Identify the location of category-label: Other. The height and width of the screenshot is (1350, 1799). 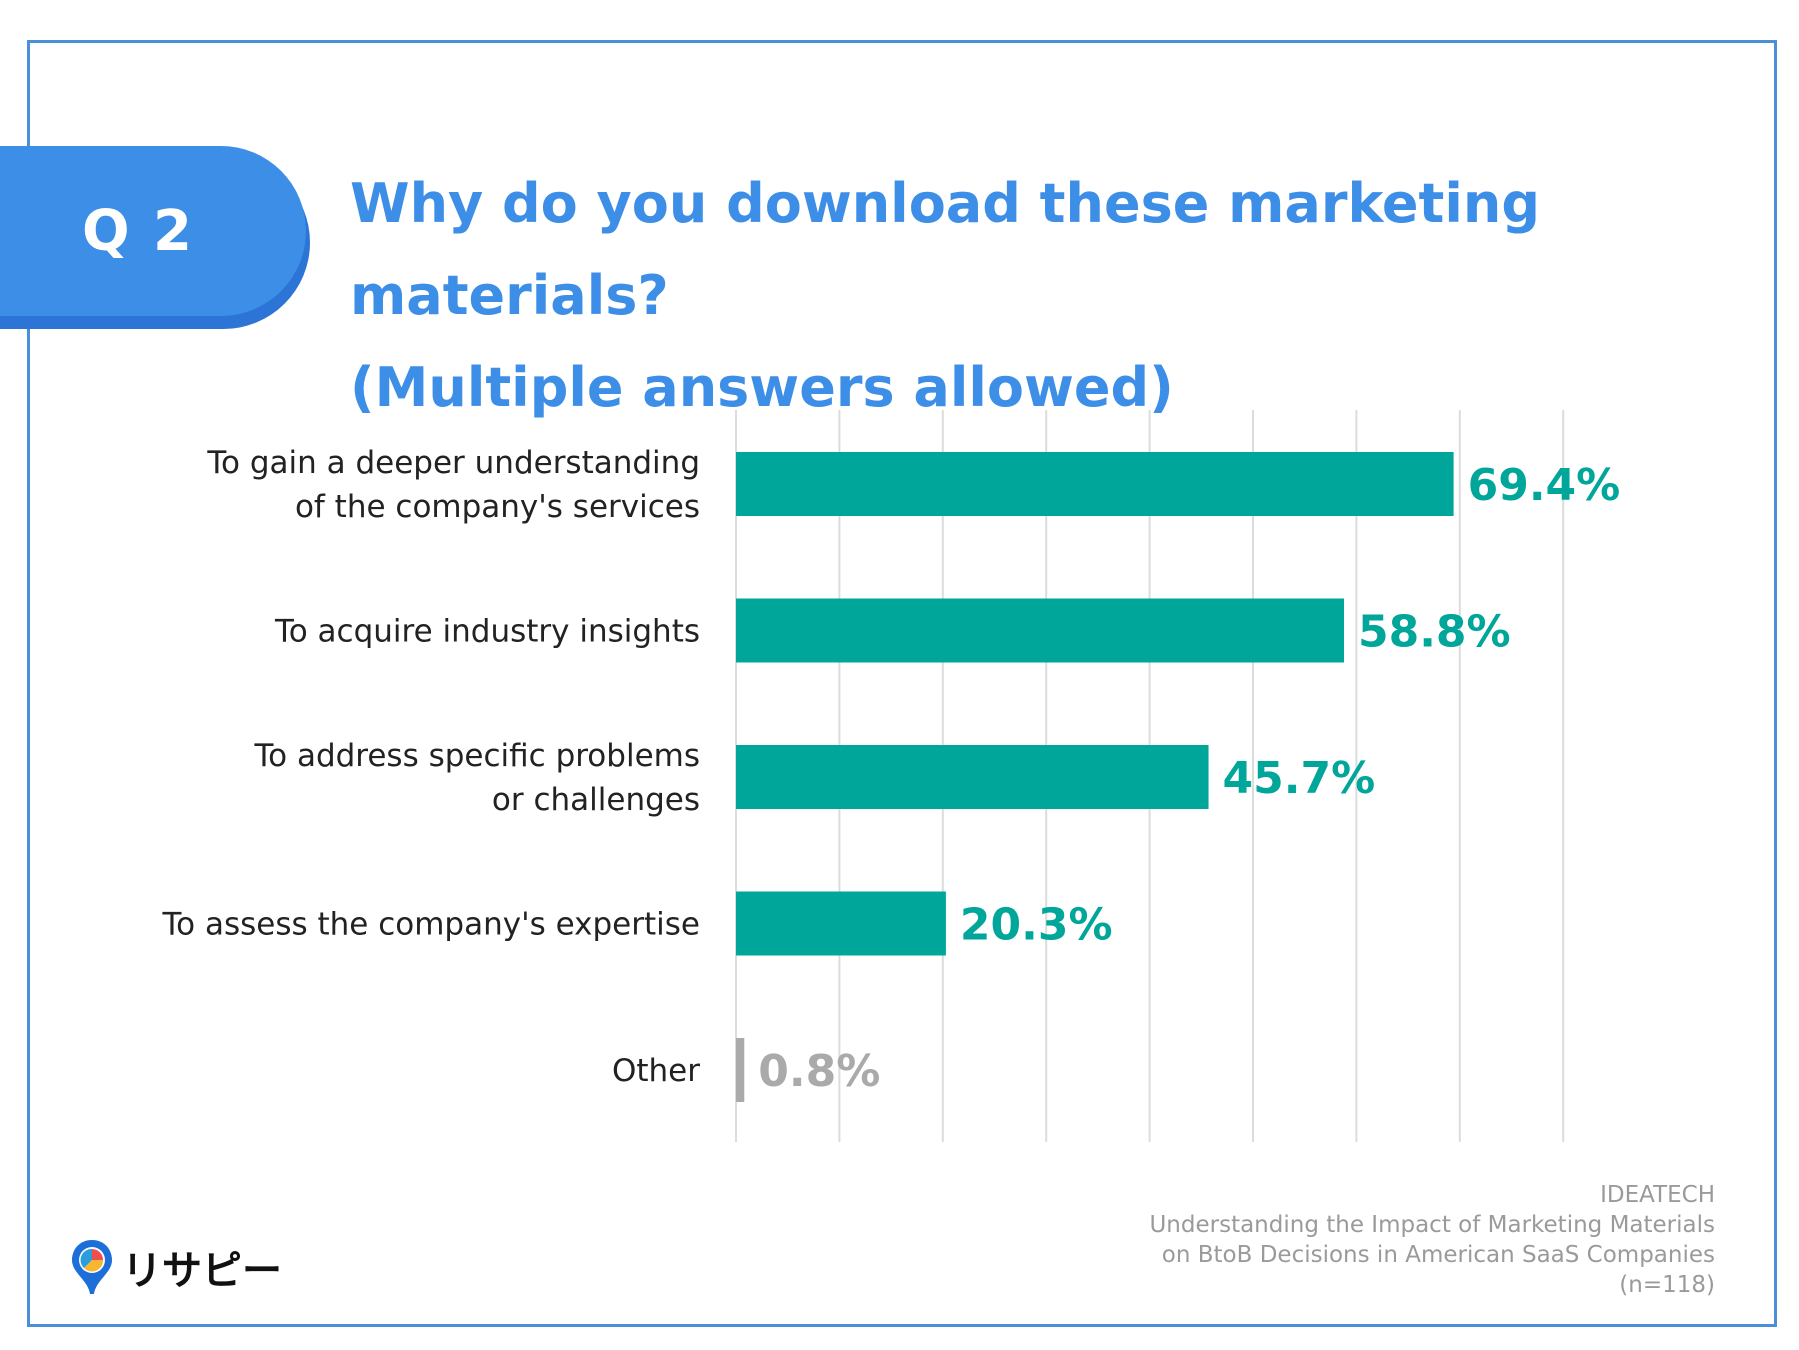
(656, 1071).